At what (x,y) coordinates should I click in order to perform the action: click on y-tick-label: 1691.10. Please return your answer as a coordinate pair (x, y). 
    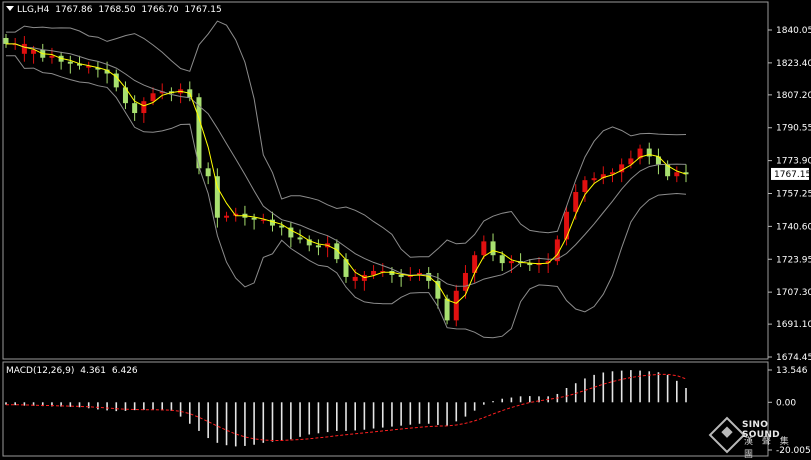
    Looking at the image, I should click on (793, 325).